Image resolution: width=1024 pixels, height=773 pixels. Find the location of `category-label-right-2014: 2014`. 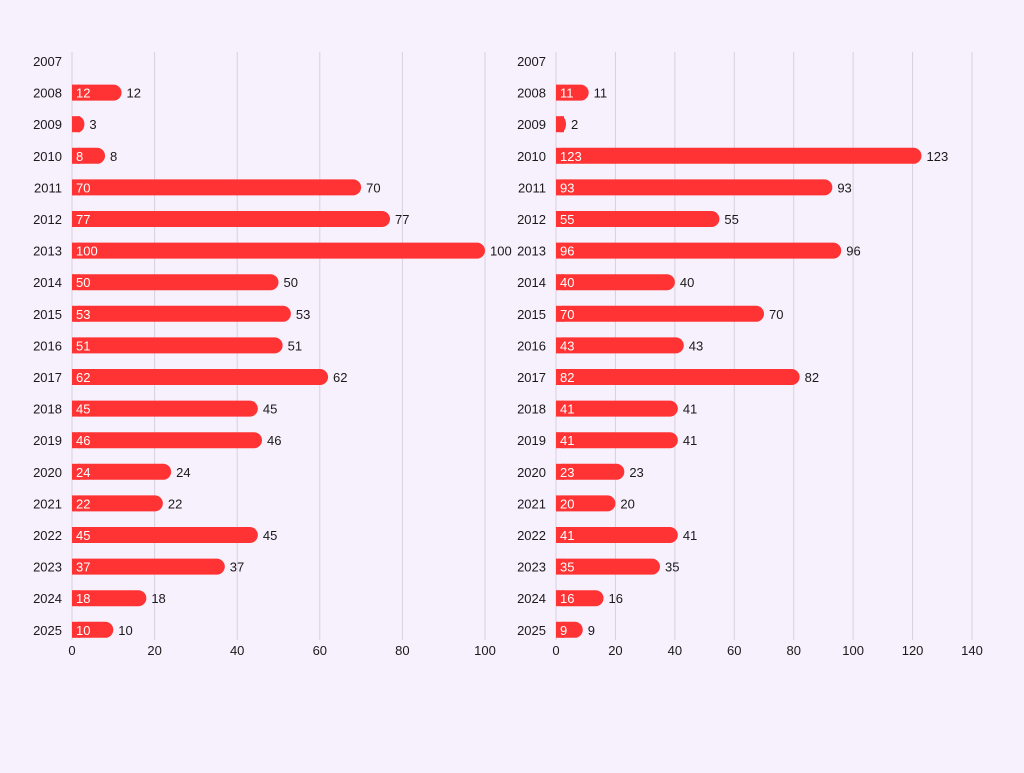

category-label-right-2014: 2014 is located at coordinates (531, 282).